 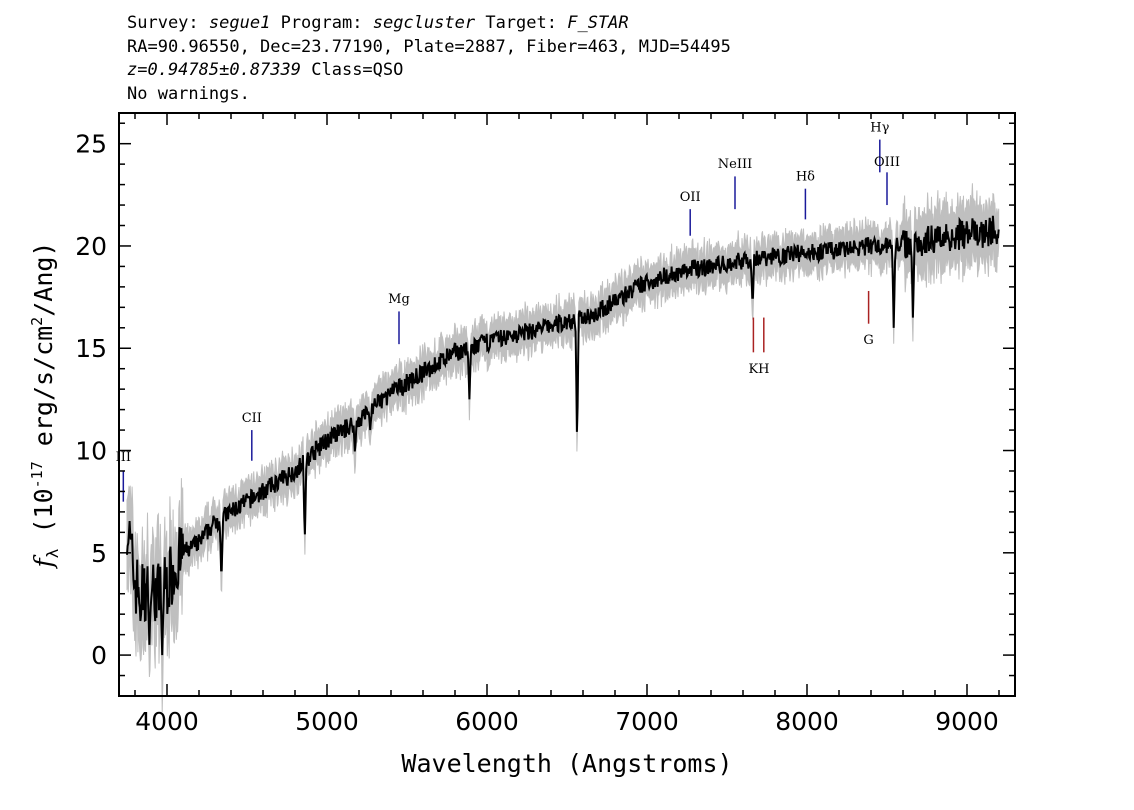 I want to click on x-tick-label: 7000, so click(x=647, y=721).